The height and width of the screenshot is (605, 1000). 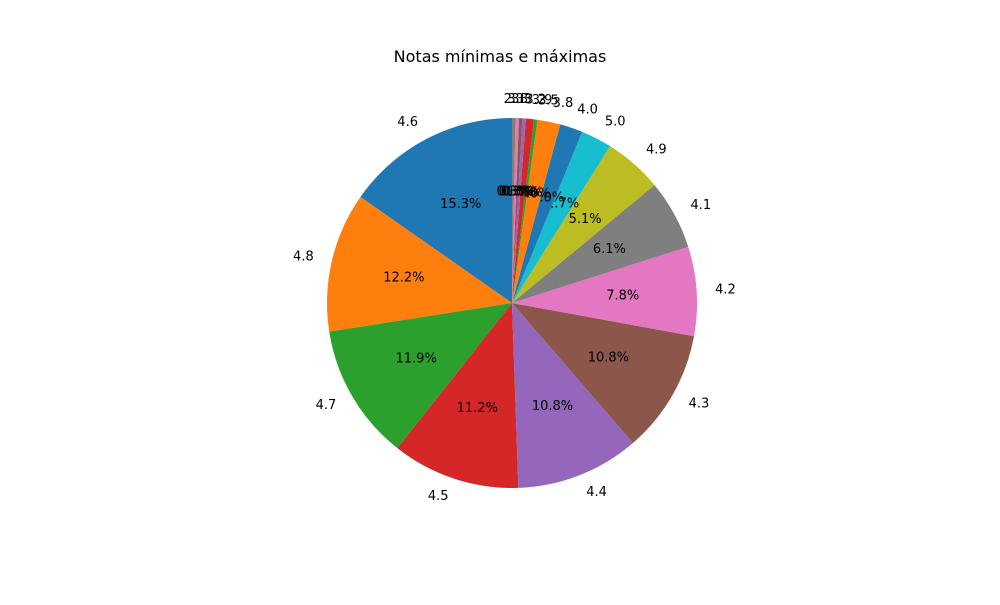 I want to click on slice-percent-label: 15.3%, so click(x=460, y=204).